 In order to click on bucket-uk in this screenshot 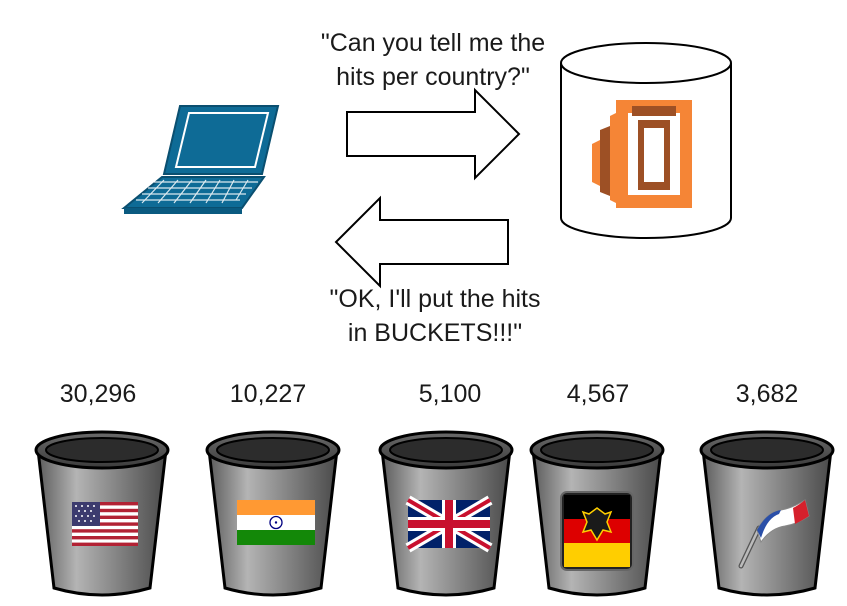, I will do `click(446, 513)`.